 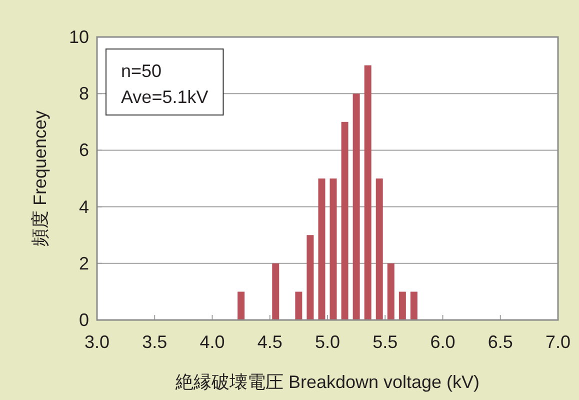 What do you see at coordinates (212, 342) in the screenshot?
I see `x-tick-label: 4.0` at bounding box center [212, 342].